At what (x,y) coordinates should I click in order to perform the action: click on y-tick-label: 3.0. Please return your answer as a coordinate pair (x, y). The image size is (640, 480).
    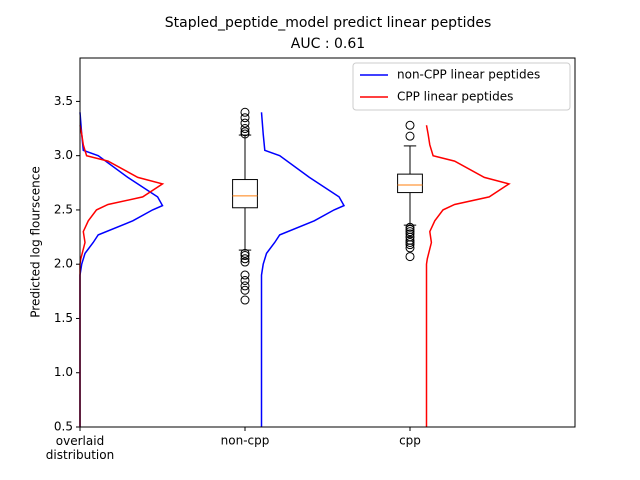
    Looking at the image, I should click on (63, 155).